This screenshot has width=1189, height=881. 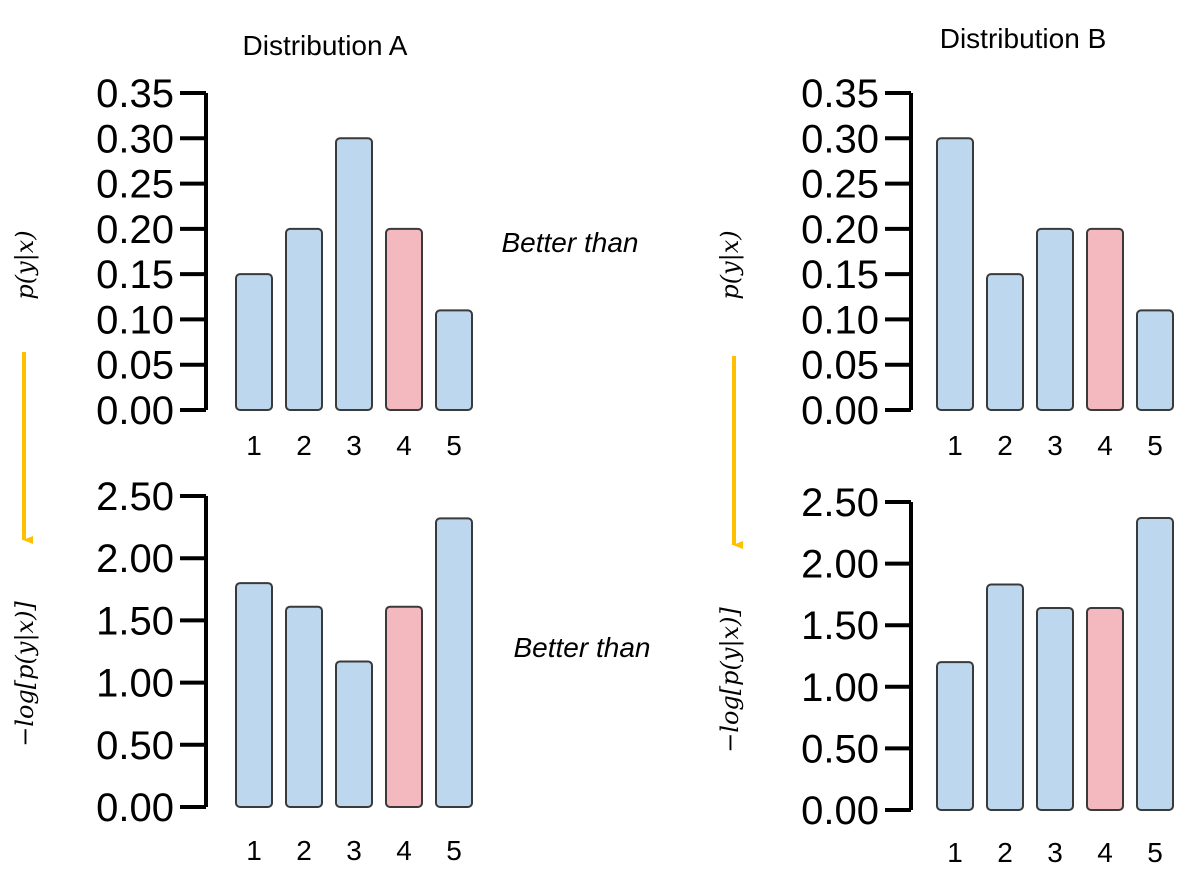 I want to click on title-distribution-a: Distribution A, so click(x=325, y=45).